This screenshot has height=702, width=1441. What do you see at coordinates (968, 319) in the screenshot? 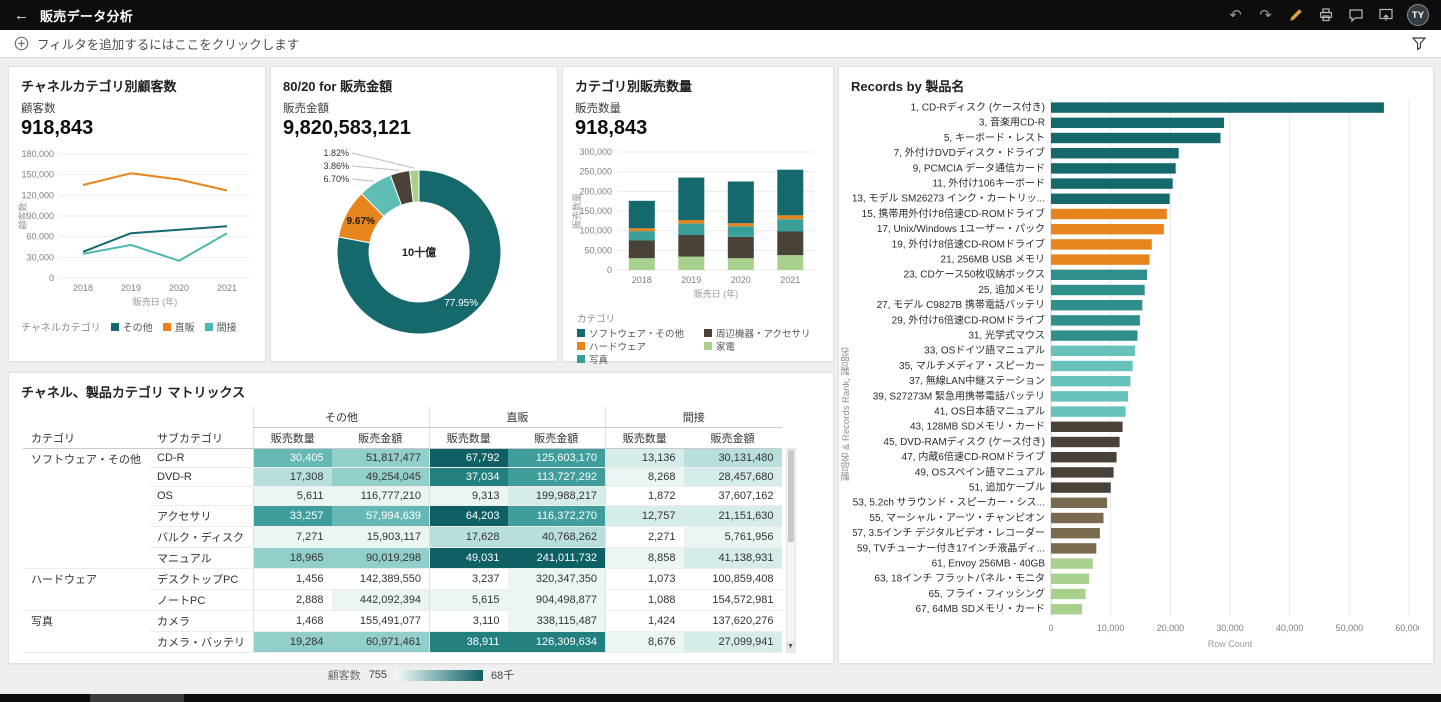
I see `product-label: 29, 外付け6倍速CD-ROMドライブ` at bounding box center [968, 319].